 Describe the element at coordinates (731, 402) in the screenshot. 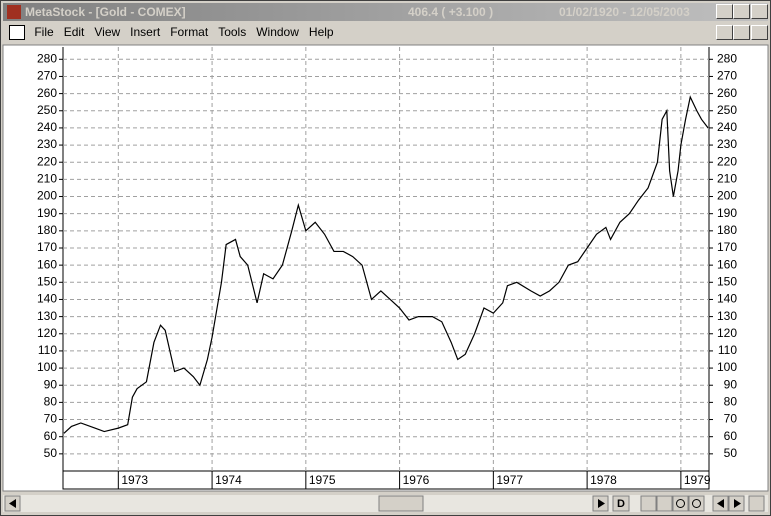

I see `y-tick-label-right: 80` at that location.